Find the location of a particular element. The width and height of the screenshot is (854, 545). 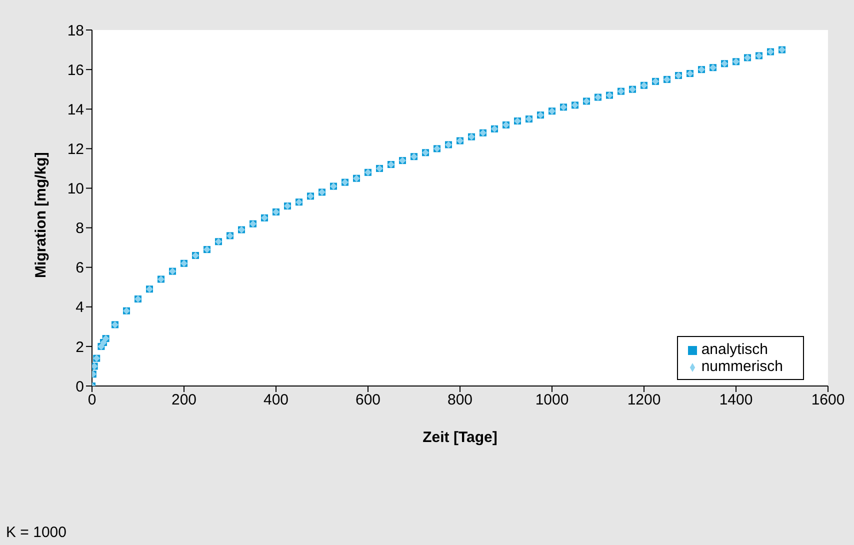

x-tick-label: 1400 is located at coordinates (736, 400).